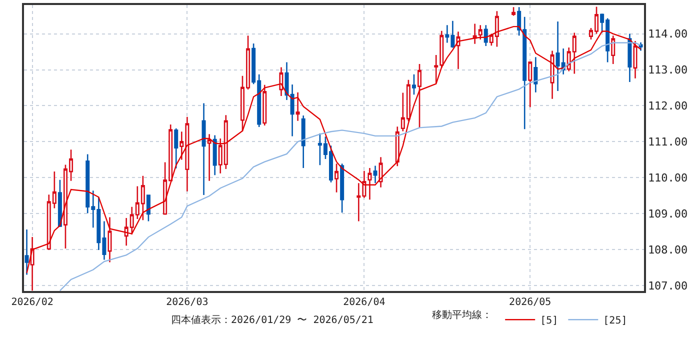 This screenshot has height=337, width=694. What do you see at coordinates (272, 320) in the screenshot?
I see `text: 四本値表示：2026/01/29 〜 2026/05/21` at bounding box center [272, 320].